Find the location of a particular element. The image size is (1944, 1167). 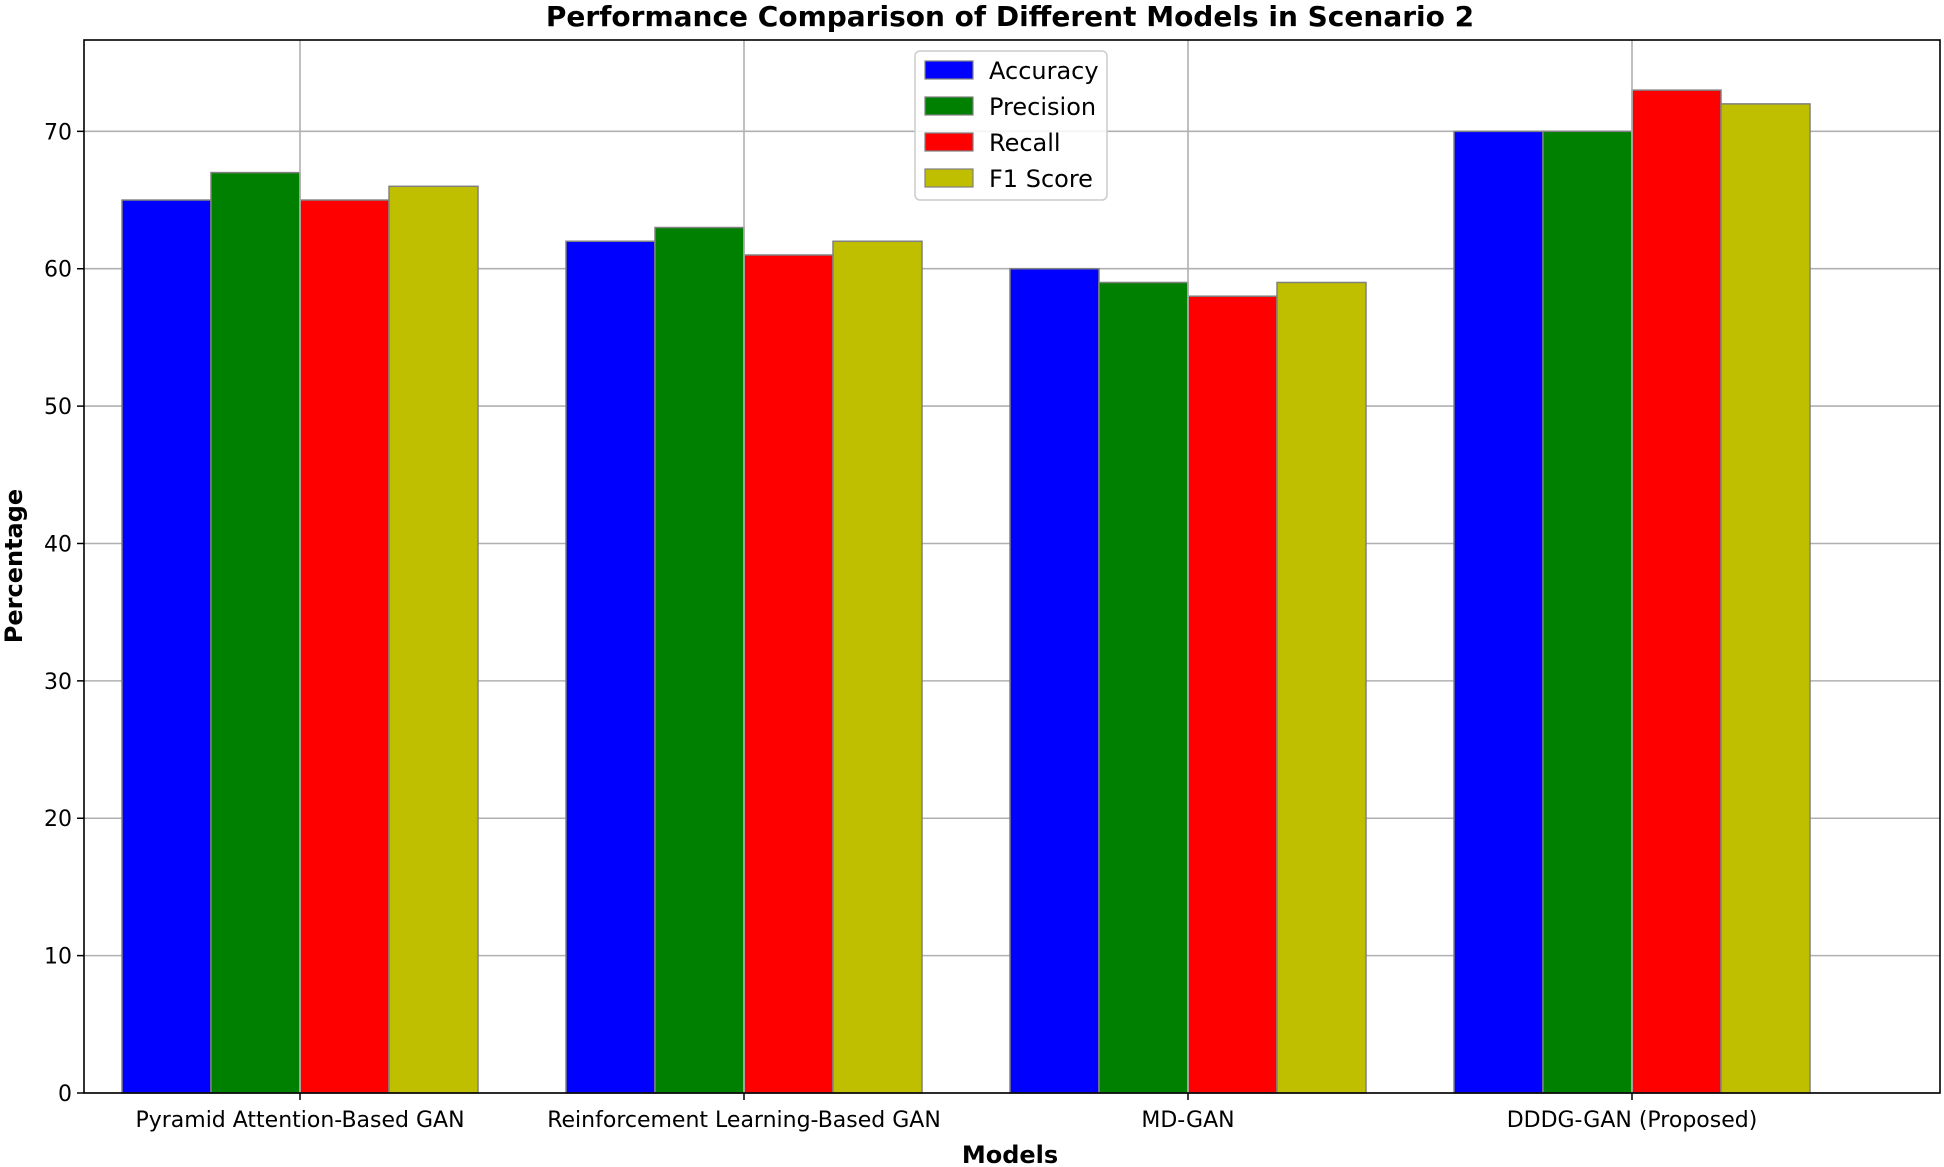

y-tick-label: 40 is located at coordinates (58, 544).